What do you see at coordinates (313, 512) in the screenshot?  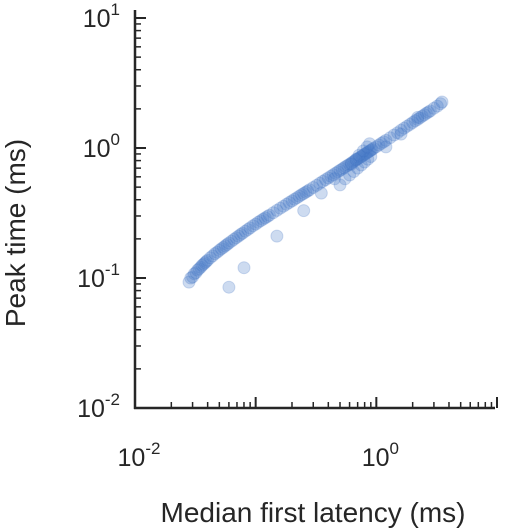 I see `x-axis-title: Median first latency (ms)` at bounding box center [313, 512].